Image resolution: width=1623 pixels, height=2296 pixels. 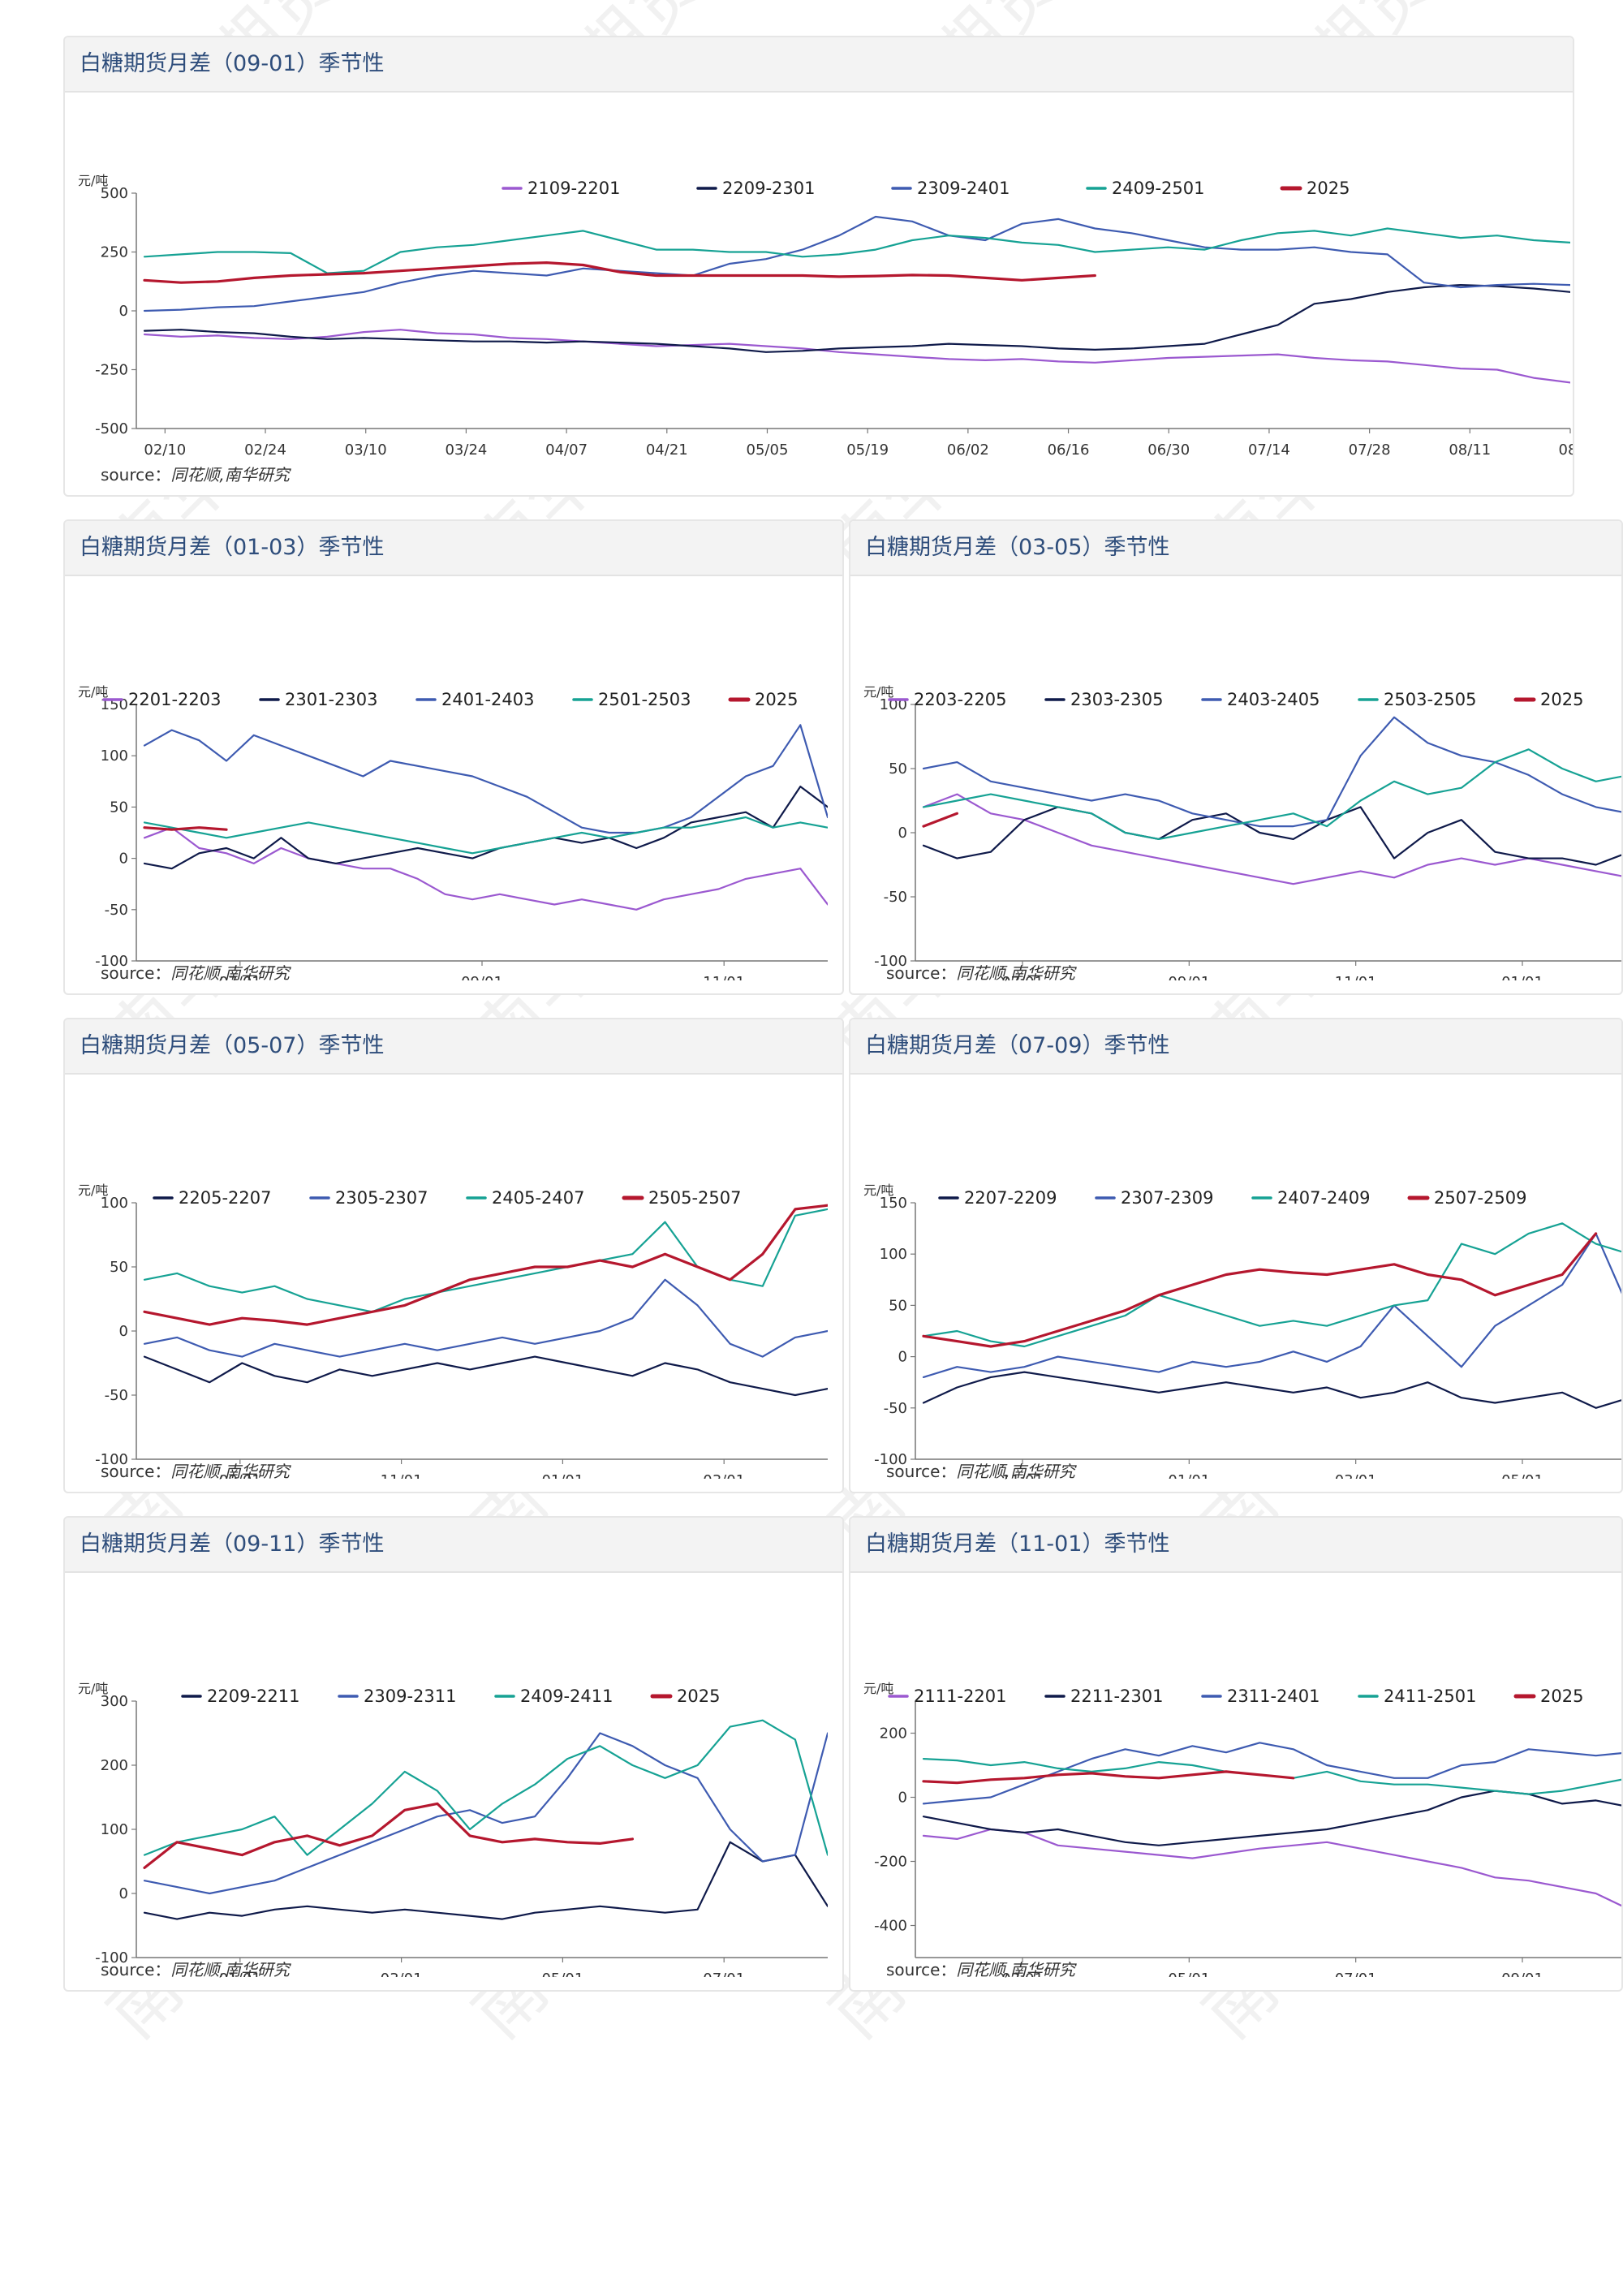 What do you see at coordinates (1273, 1696) in the screenshot?
I see `legend-label: 2311-2401` at bounding box center [1273, 1696].